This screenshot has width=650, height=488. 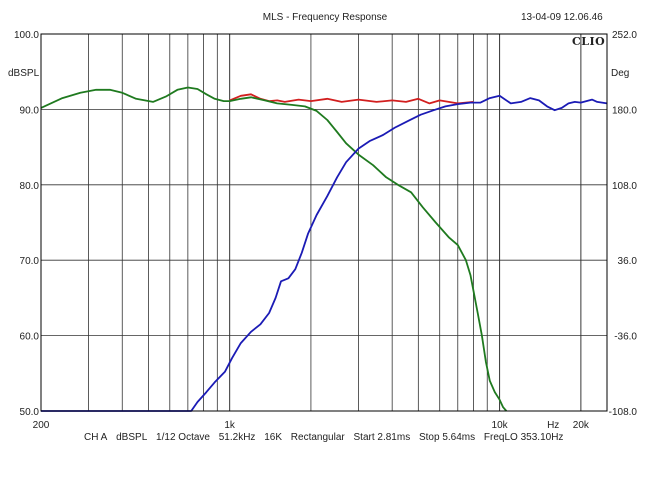 I want to click on y-tick-label: 80.0, so click(x=30, y=186).